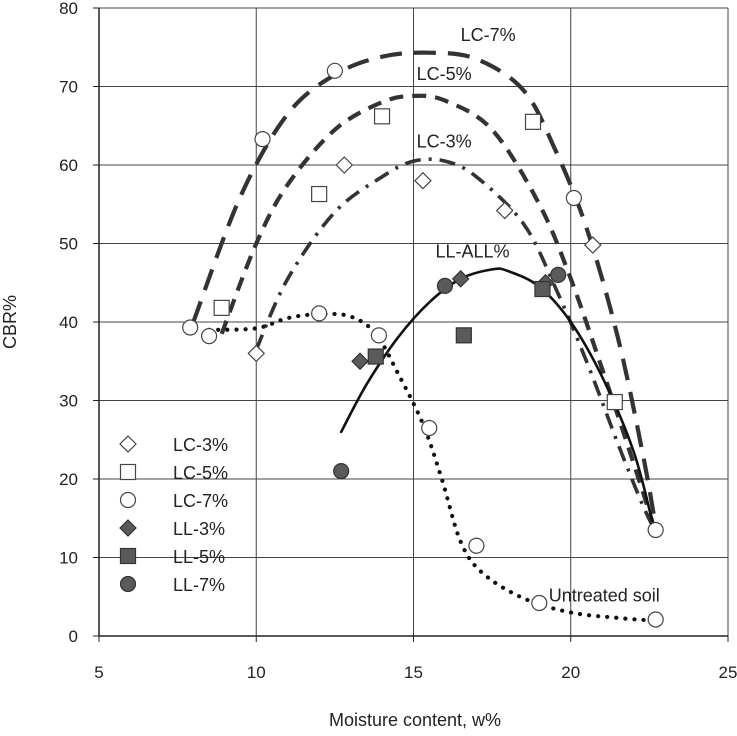  I want to click on legend-label-ll-7-: LL-7%, so click(199, 585).